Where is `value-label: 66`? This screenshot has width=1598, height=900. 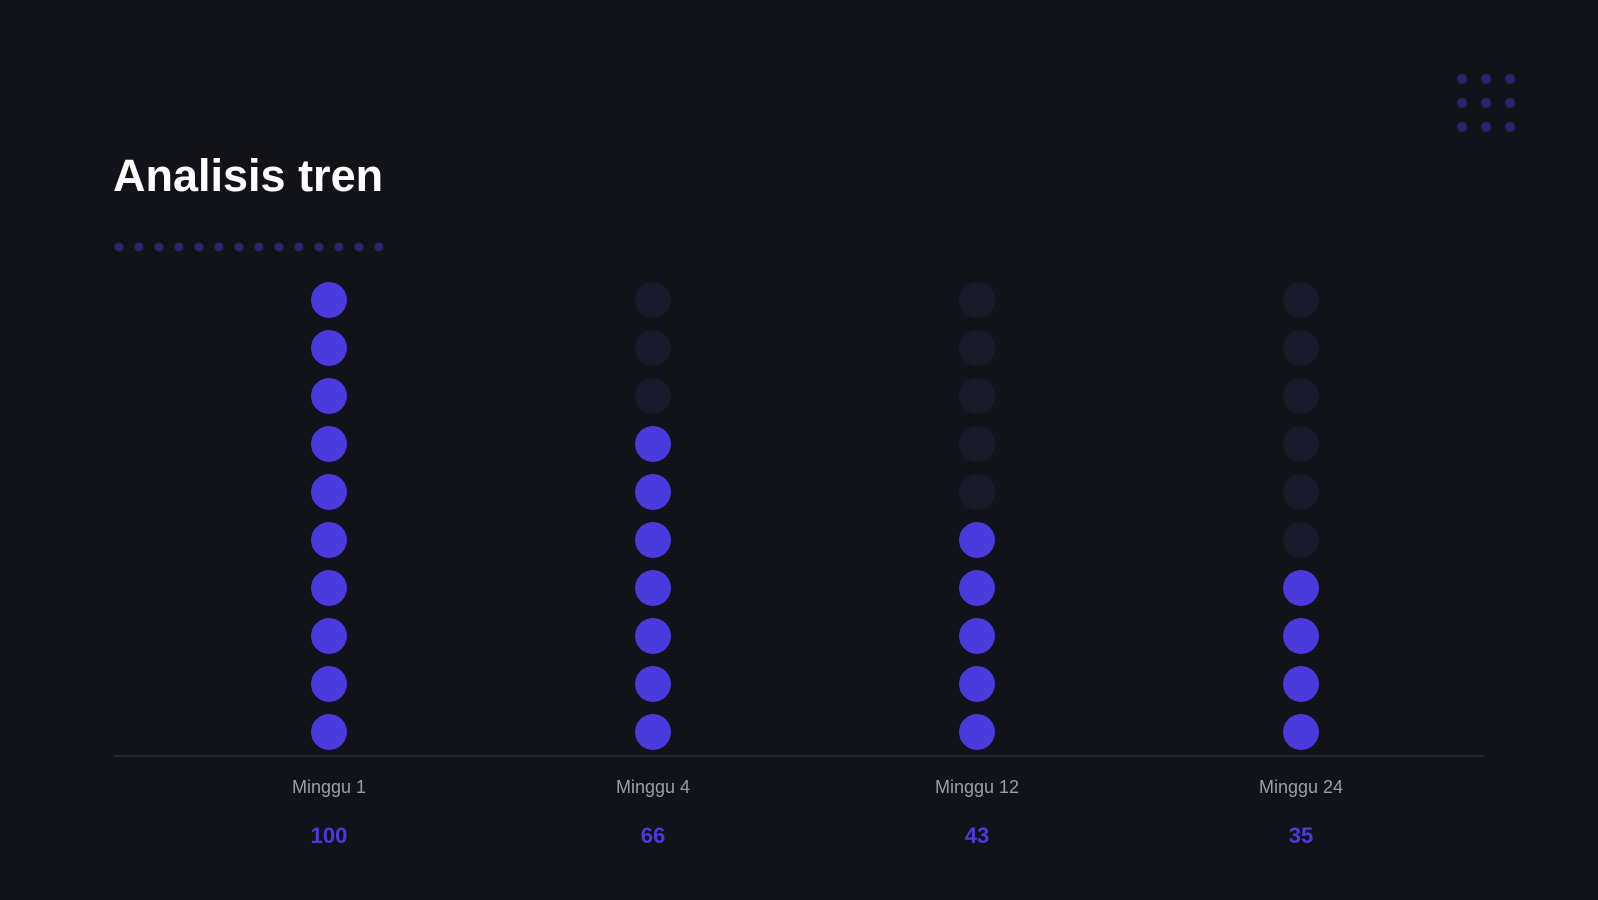 value-label: 66 is located at coordinates (653, 835).